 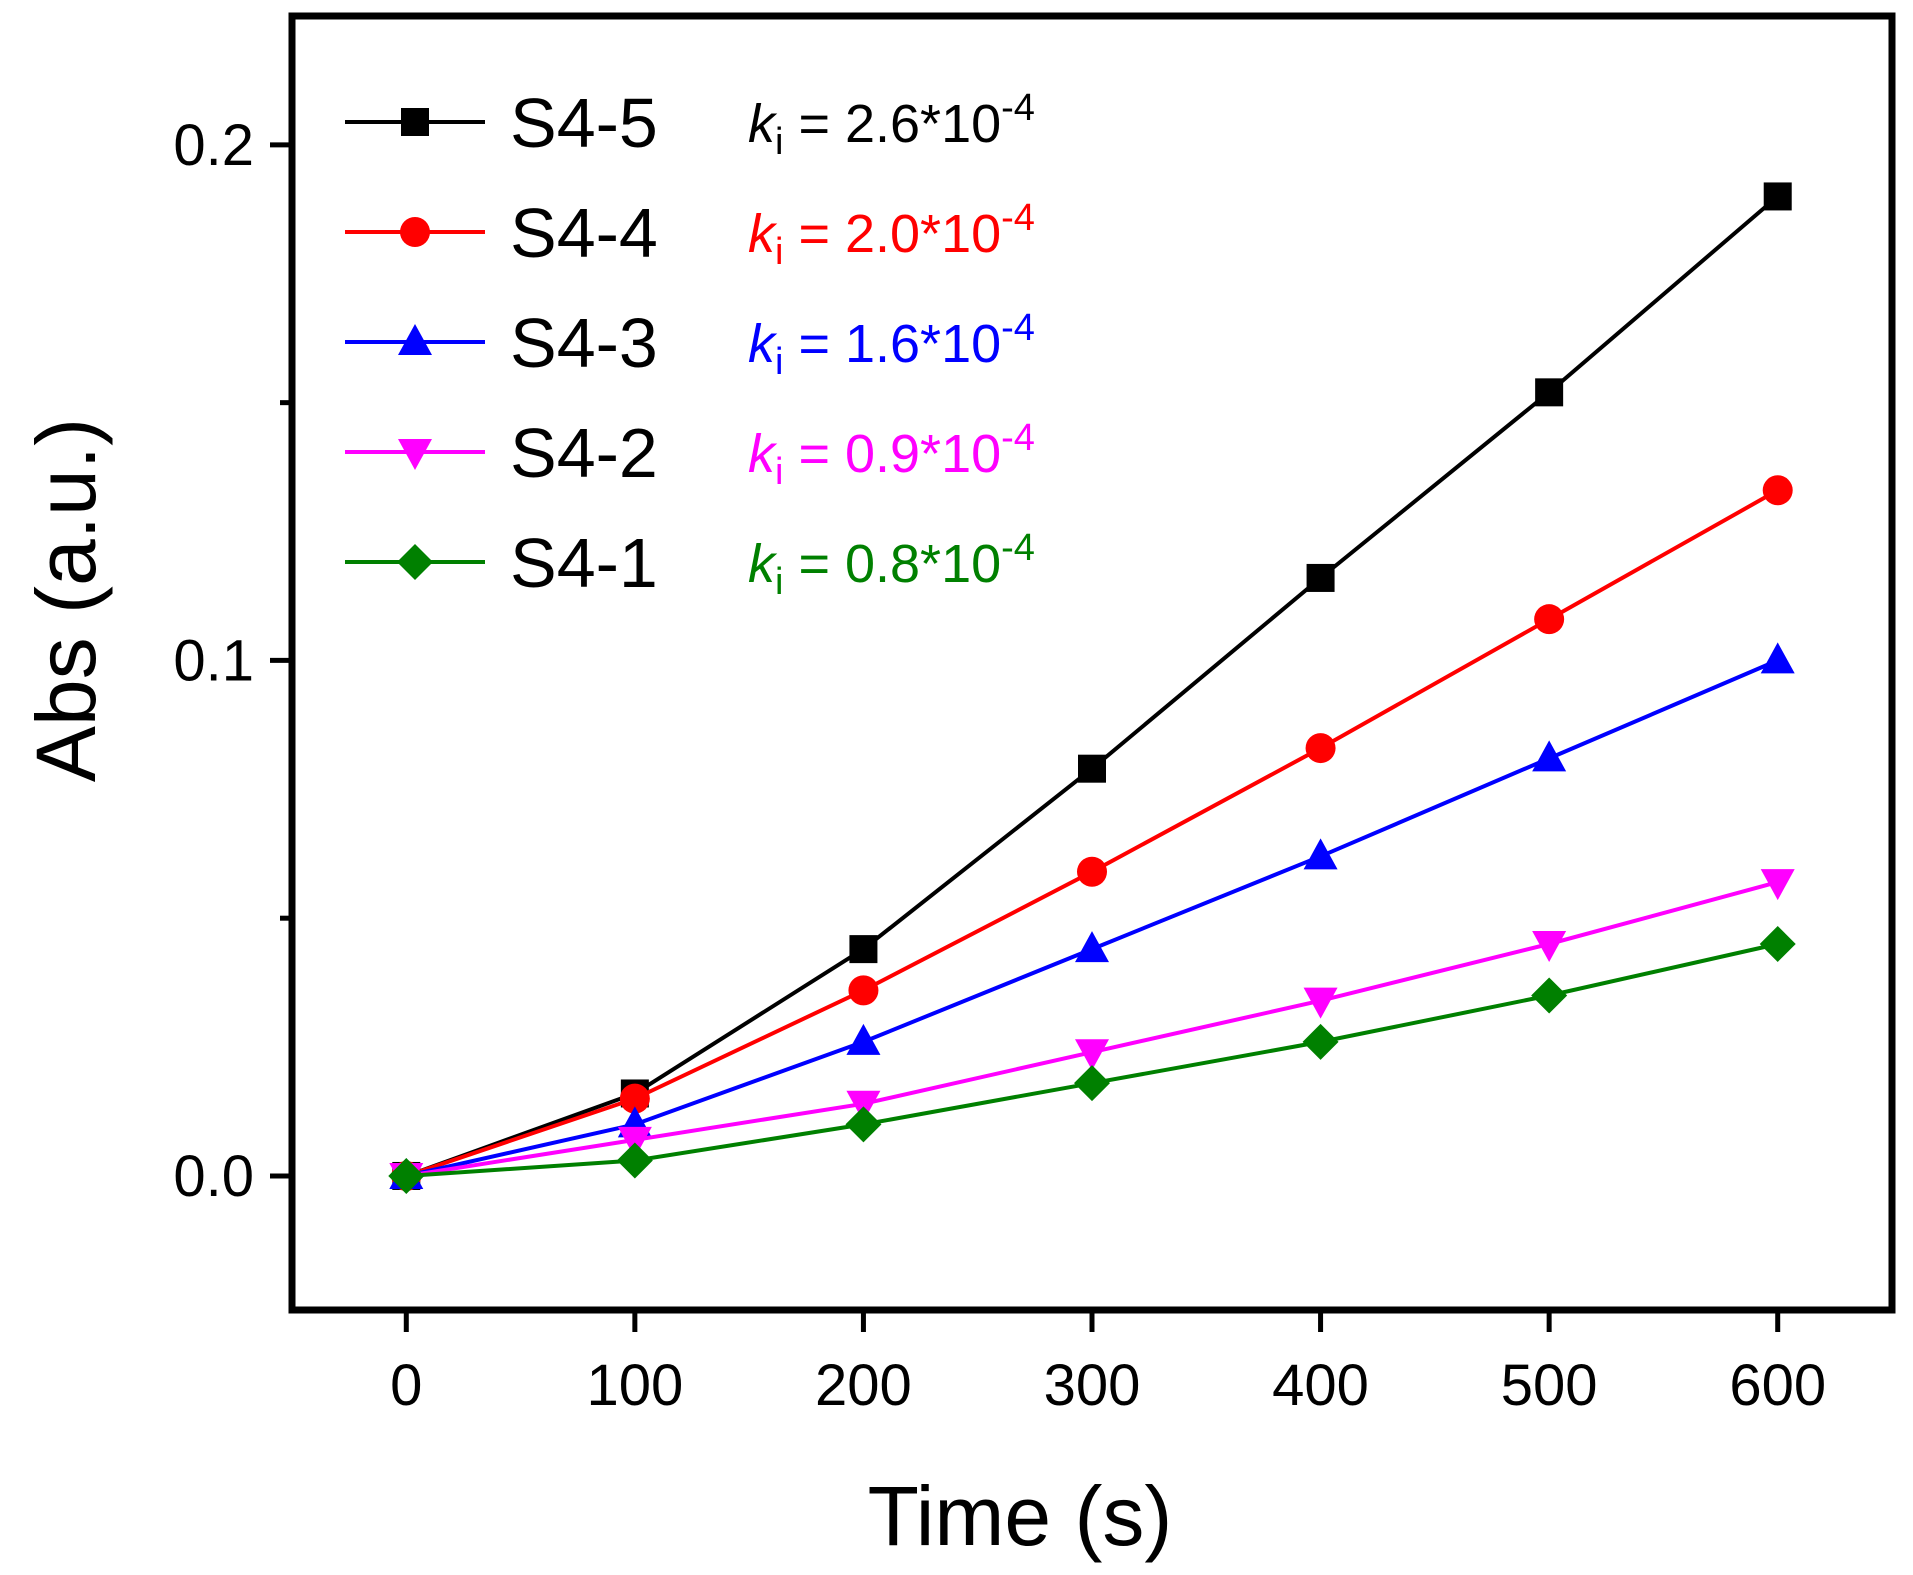 What do you see at coordinates (1020, 1516) in the screenshot?
I see `x-axis-label: Time (s)` at bounding box center [1020, 1516].